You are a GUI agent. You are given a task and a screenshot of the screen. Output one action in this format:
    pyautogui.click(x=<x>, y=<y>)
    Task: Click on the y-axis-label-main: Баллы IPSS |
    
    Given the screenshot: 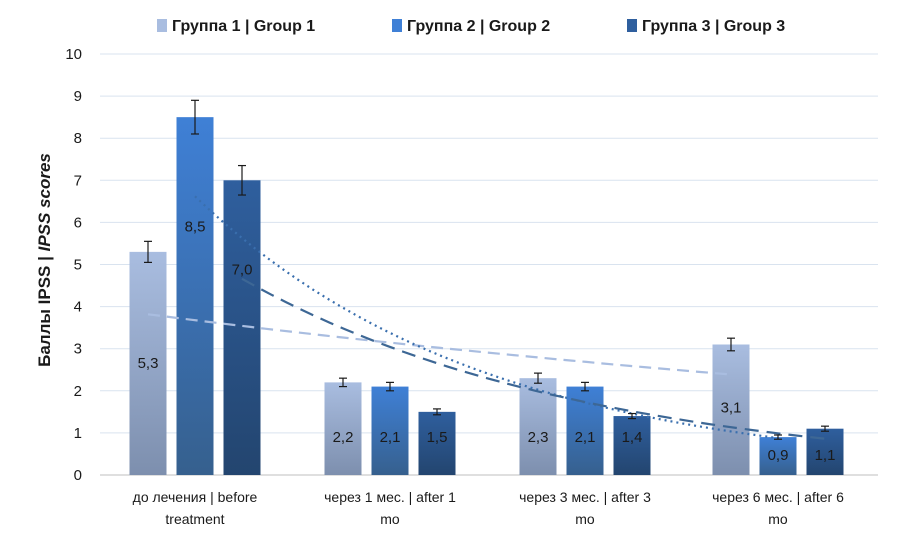 What is the action you would take?
    pyautogui.click(x=44, y=308)
    